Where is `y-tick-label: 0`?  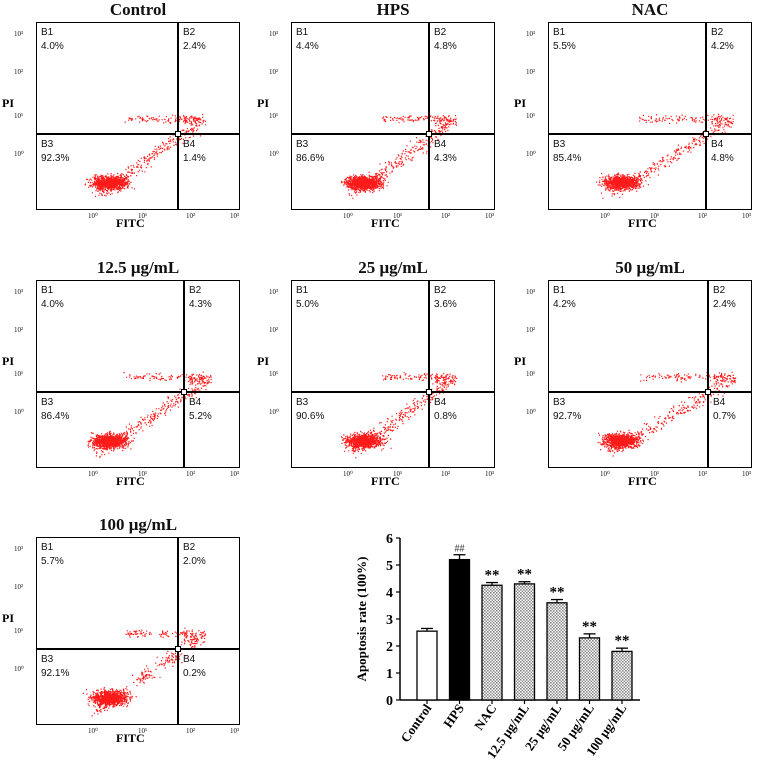 y-tick-label: 0 is located at coordinates (389, 701).